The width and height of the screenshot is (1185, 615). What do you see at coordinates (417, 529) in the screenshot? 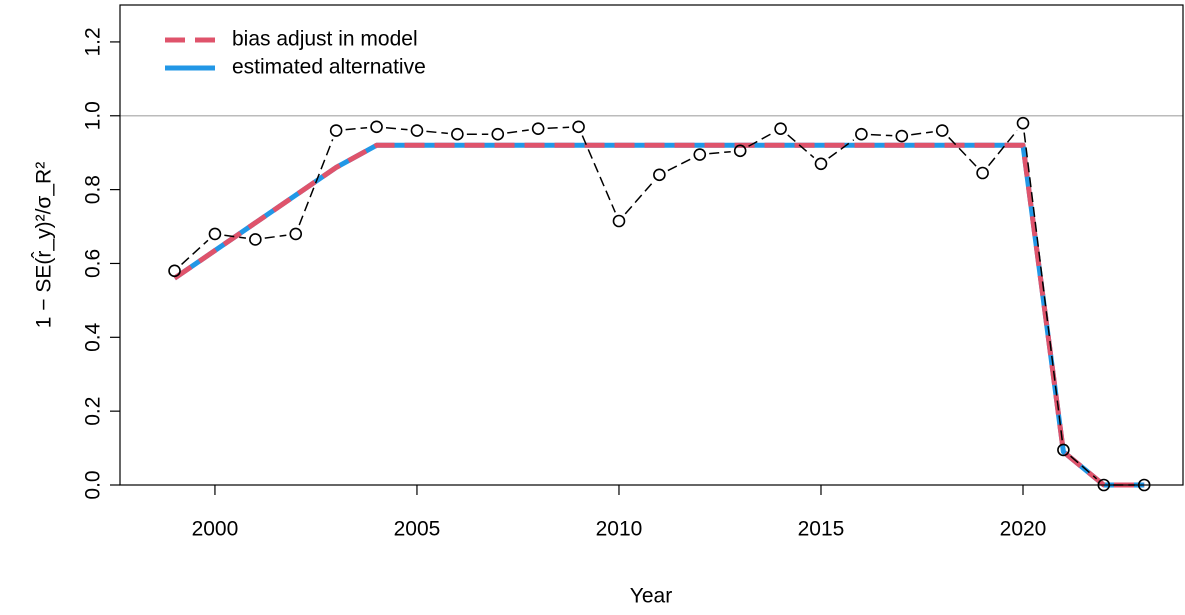
I see `x-tick-label: 2005` at bounding box center [417, 529].